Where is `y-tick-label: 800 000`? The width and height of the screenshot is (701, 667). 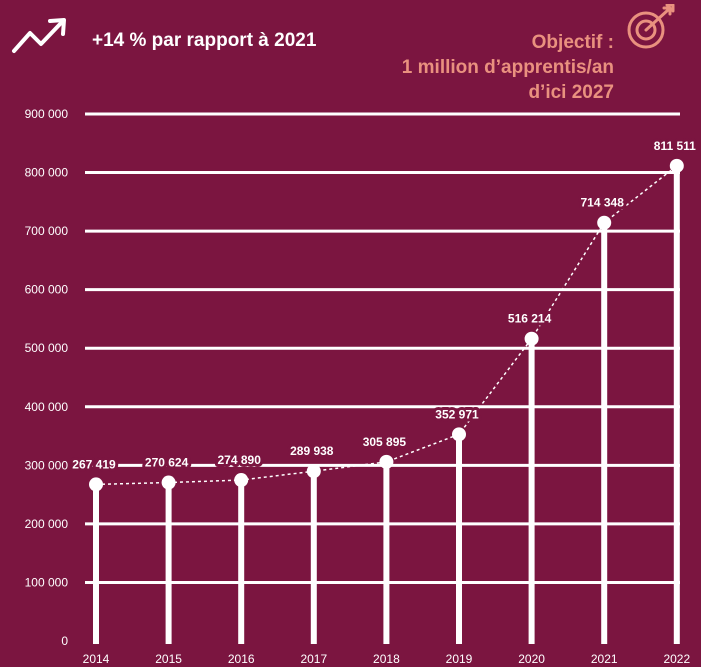
y-tick-label: 800 000 is located at coordinates (47, 173).